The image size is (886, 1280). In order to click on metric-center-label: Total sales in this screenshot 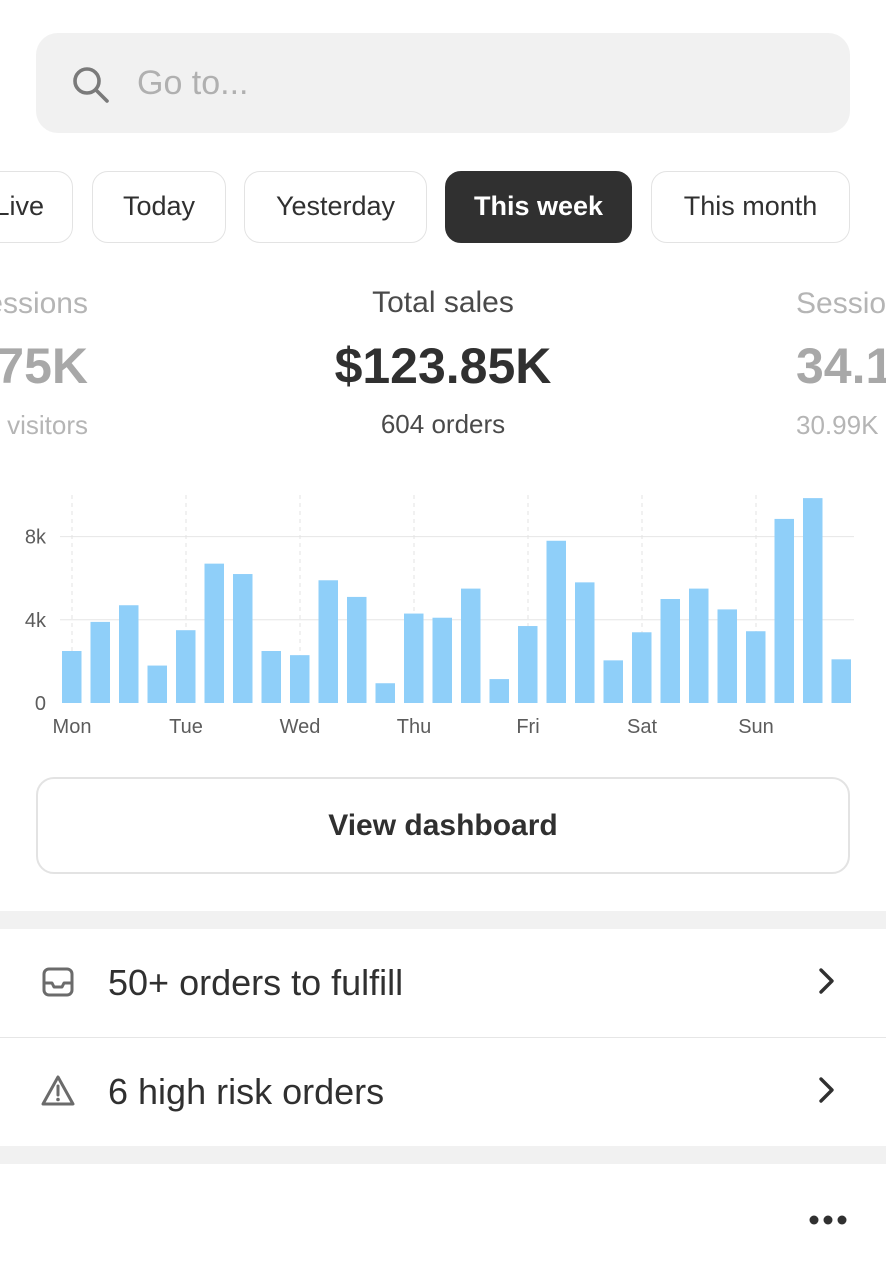, I will do `click(443, 302)`.